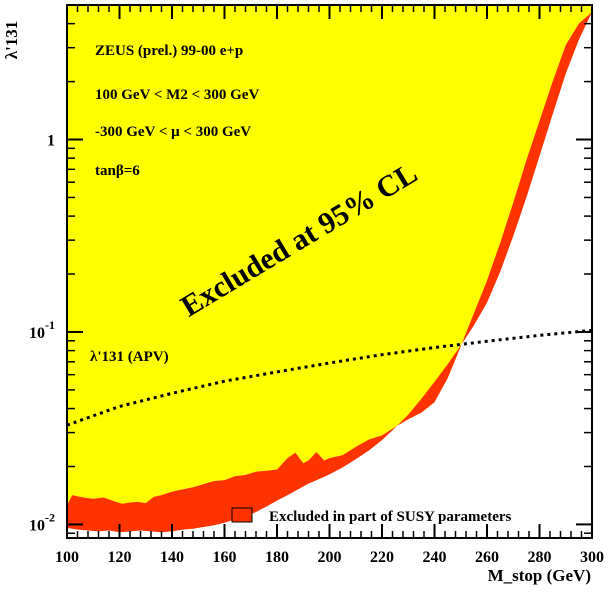 The height and width of the screenshot is (599, 609). What do you see at coordinates (225, 557) in the screenshot?
I see `x-tick-label: 160` at bounding box center [225, 557].